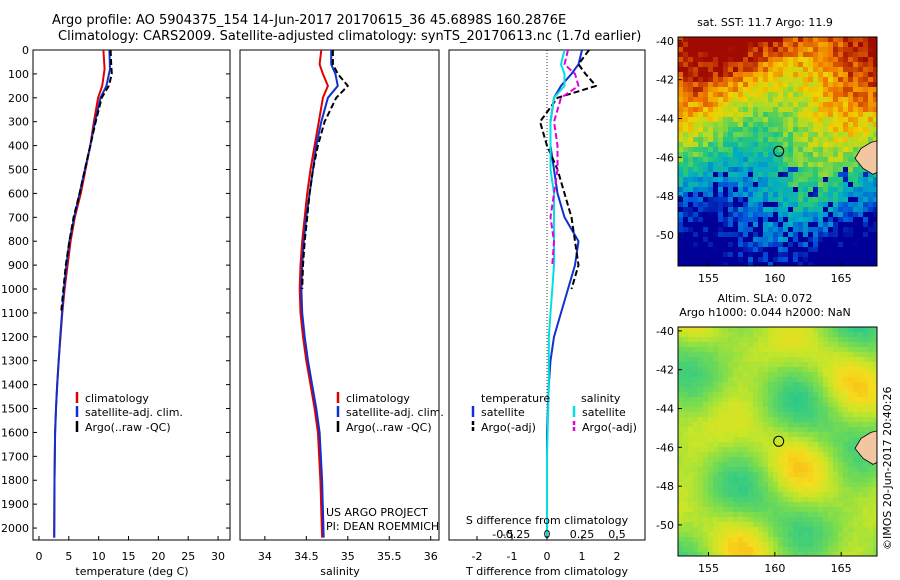 The image size is (900, 580). I want to click on temperature-ytick-label: 900, so click(18, 265).